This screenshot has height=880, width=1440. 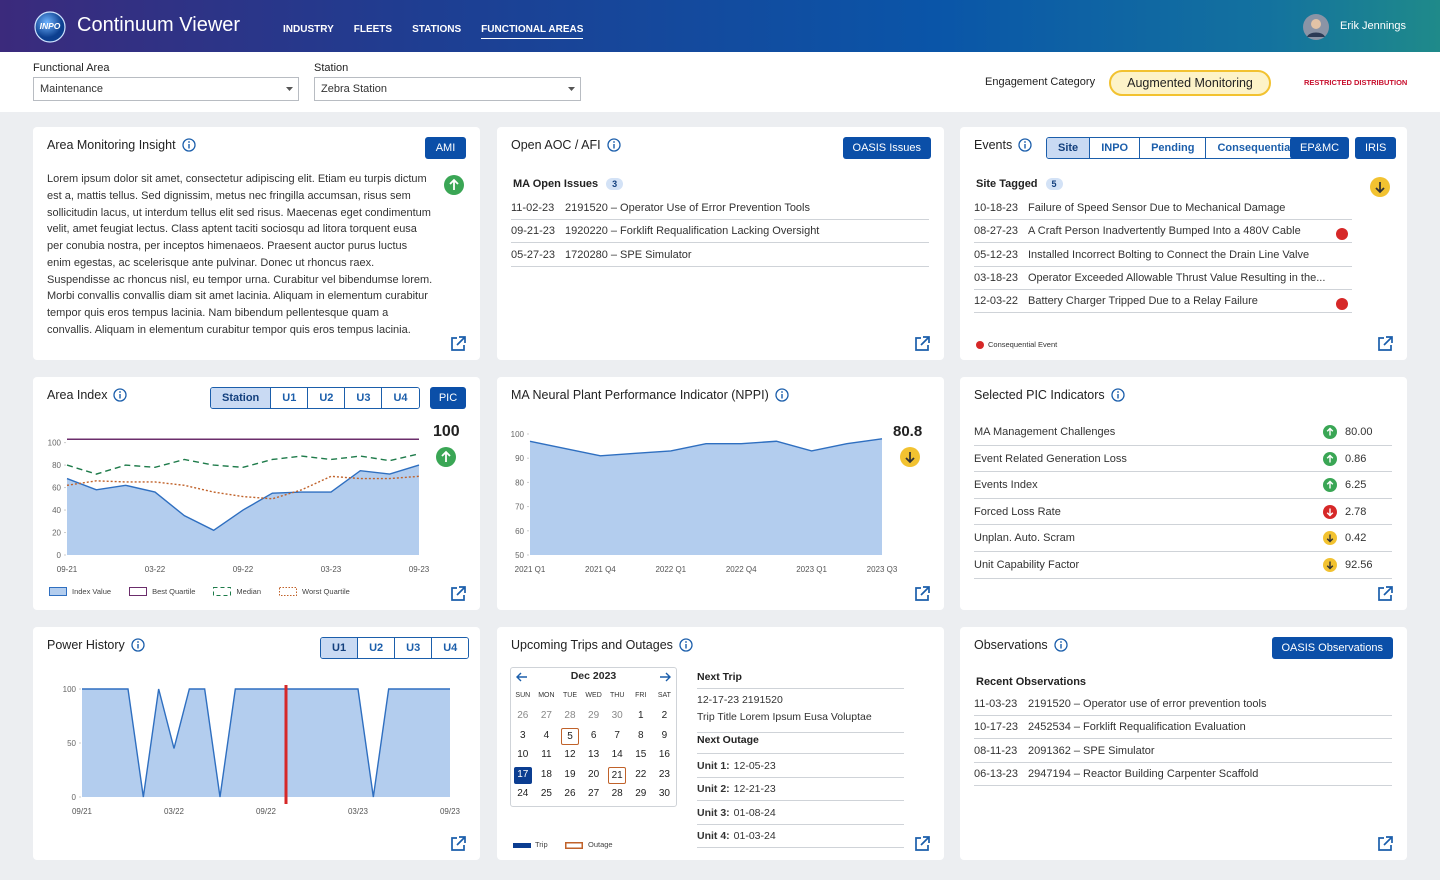 I want to click on calendar-day: 7, so click(x=617, y=735).